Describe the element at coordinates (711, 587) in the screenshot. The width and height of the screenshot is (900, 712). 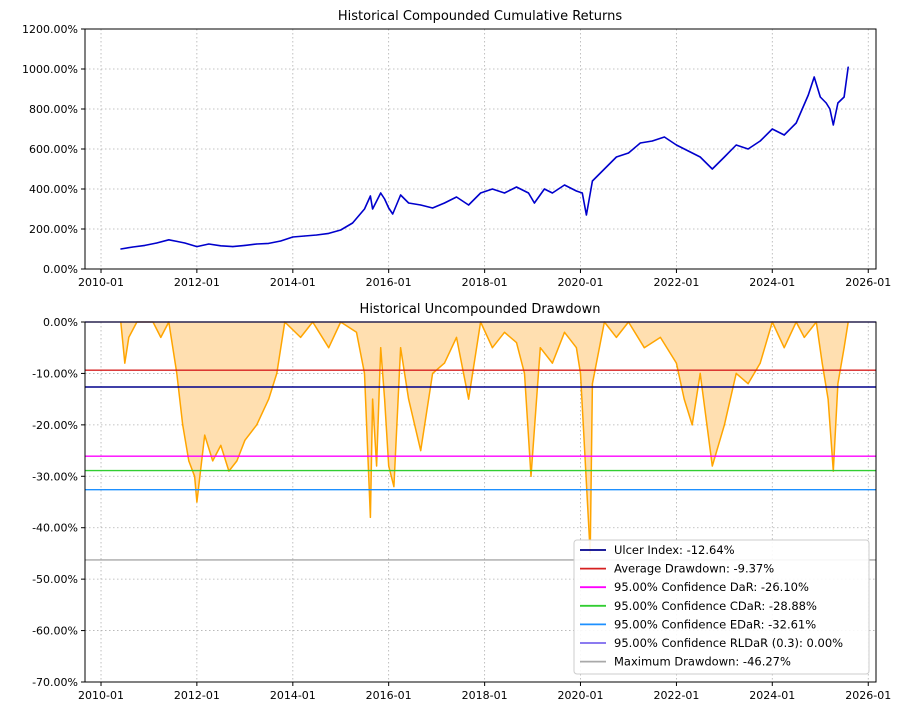
I see `legend-label: 95.00% Confidence DaR: -26.10%` at that location.